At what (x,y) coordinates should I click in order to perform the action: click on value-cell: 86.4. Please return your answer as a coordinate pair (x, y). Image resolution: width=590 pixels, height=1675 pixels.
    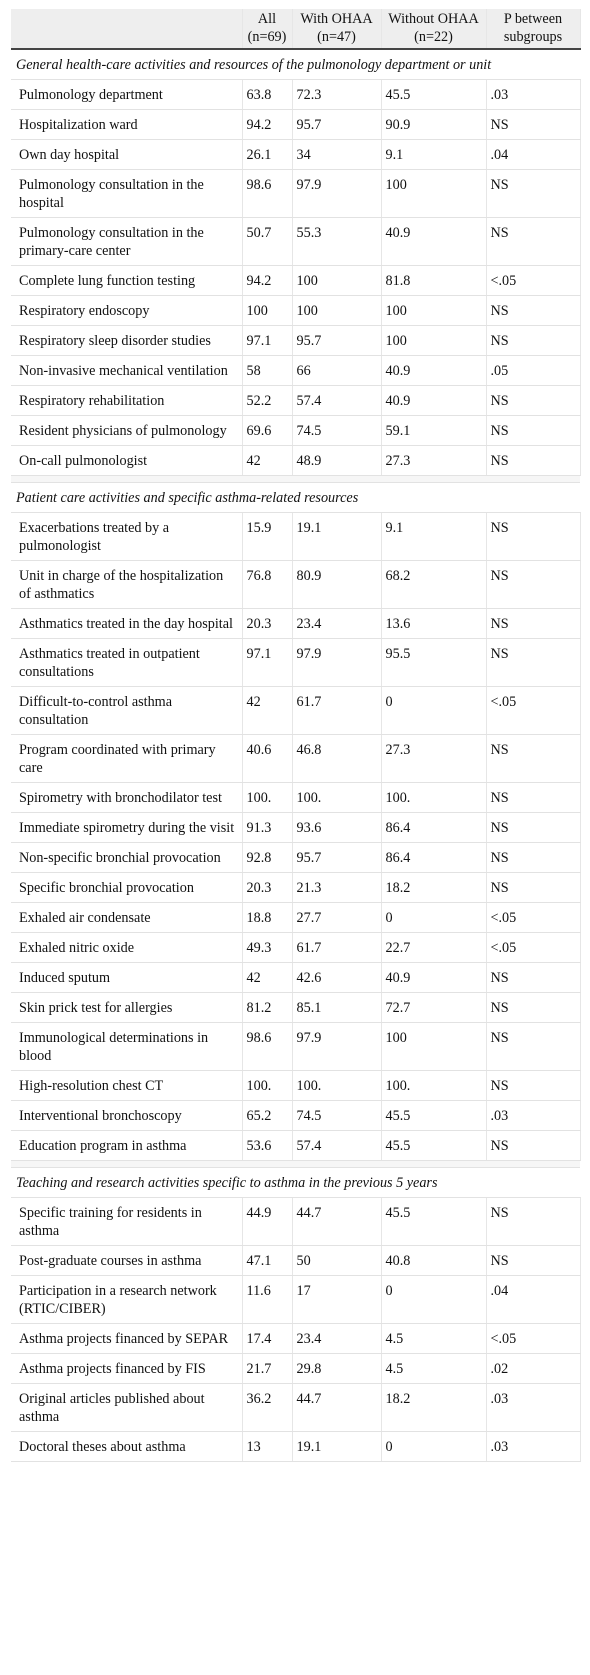
    Looking at the image, I should click on (434, 827).